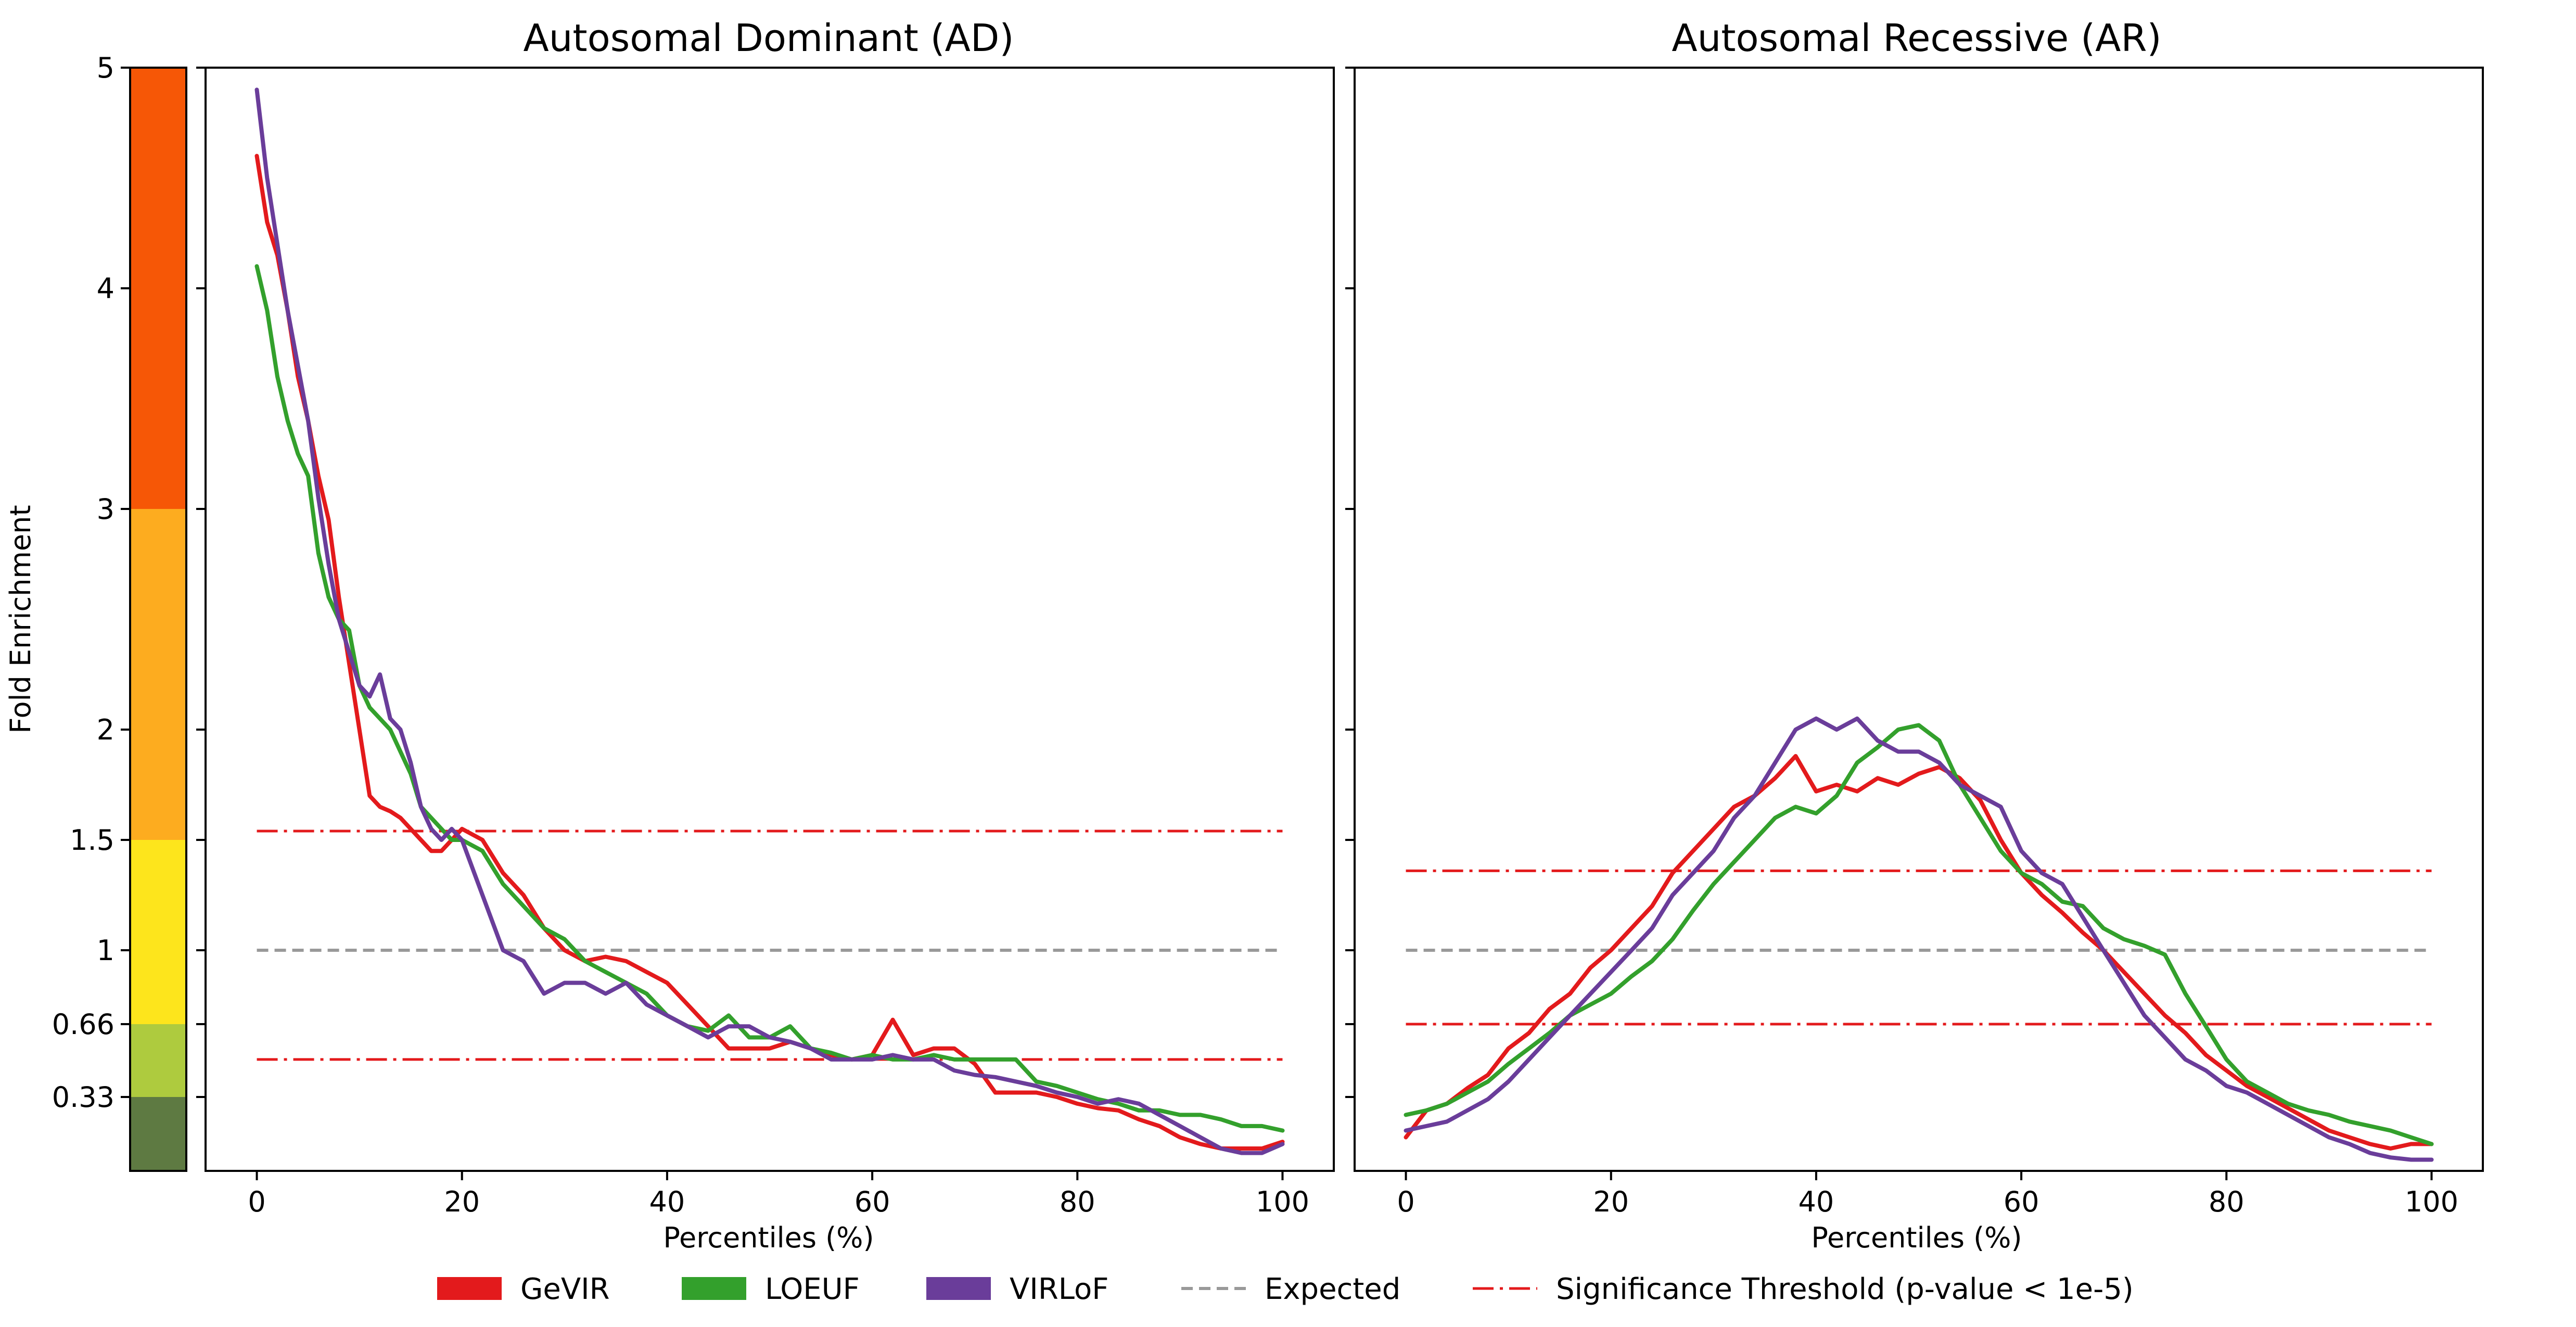 This screenshot has height=1327, width=2576. What do you see at coordinates (1059, 1289) in the screenshot?
I see `legend-label: VIRLoF` at bounding box center [1059, 1289].